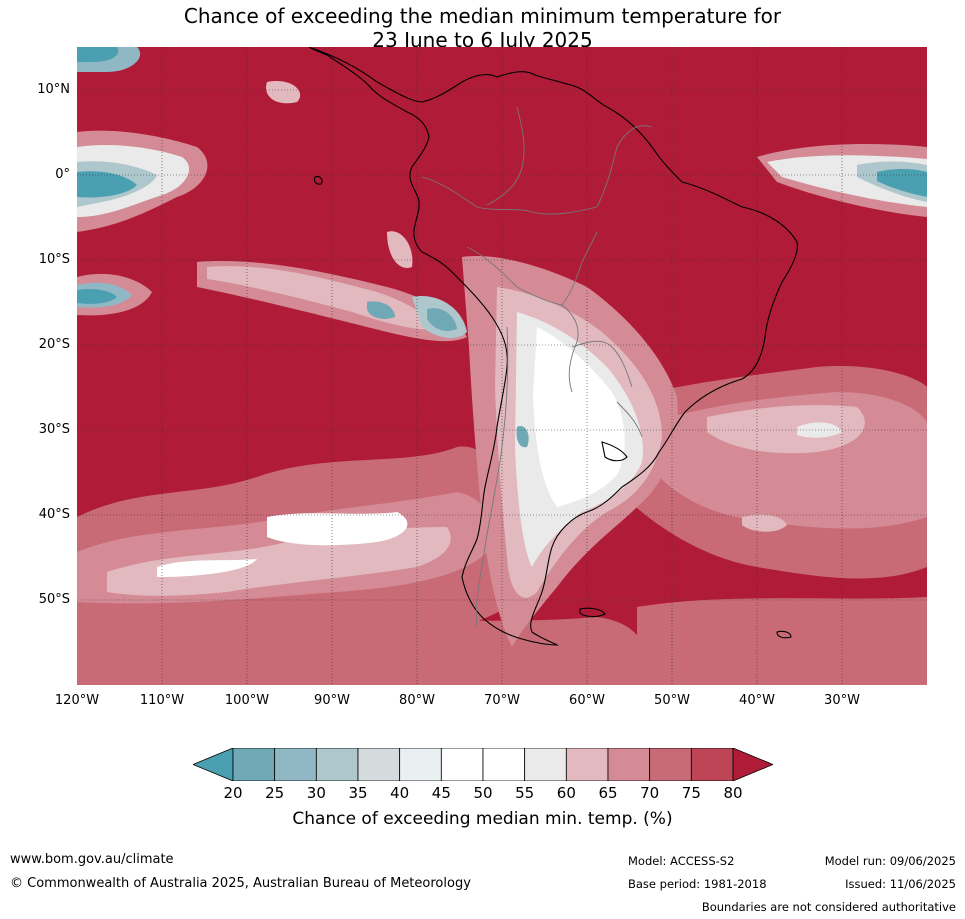 The width and height of the screenshot is (965, 919). I want to click on colorbar-tick-label: 75, so click(691, 793).